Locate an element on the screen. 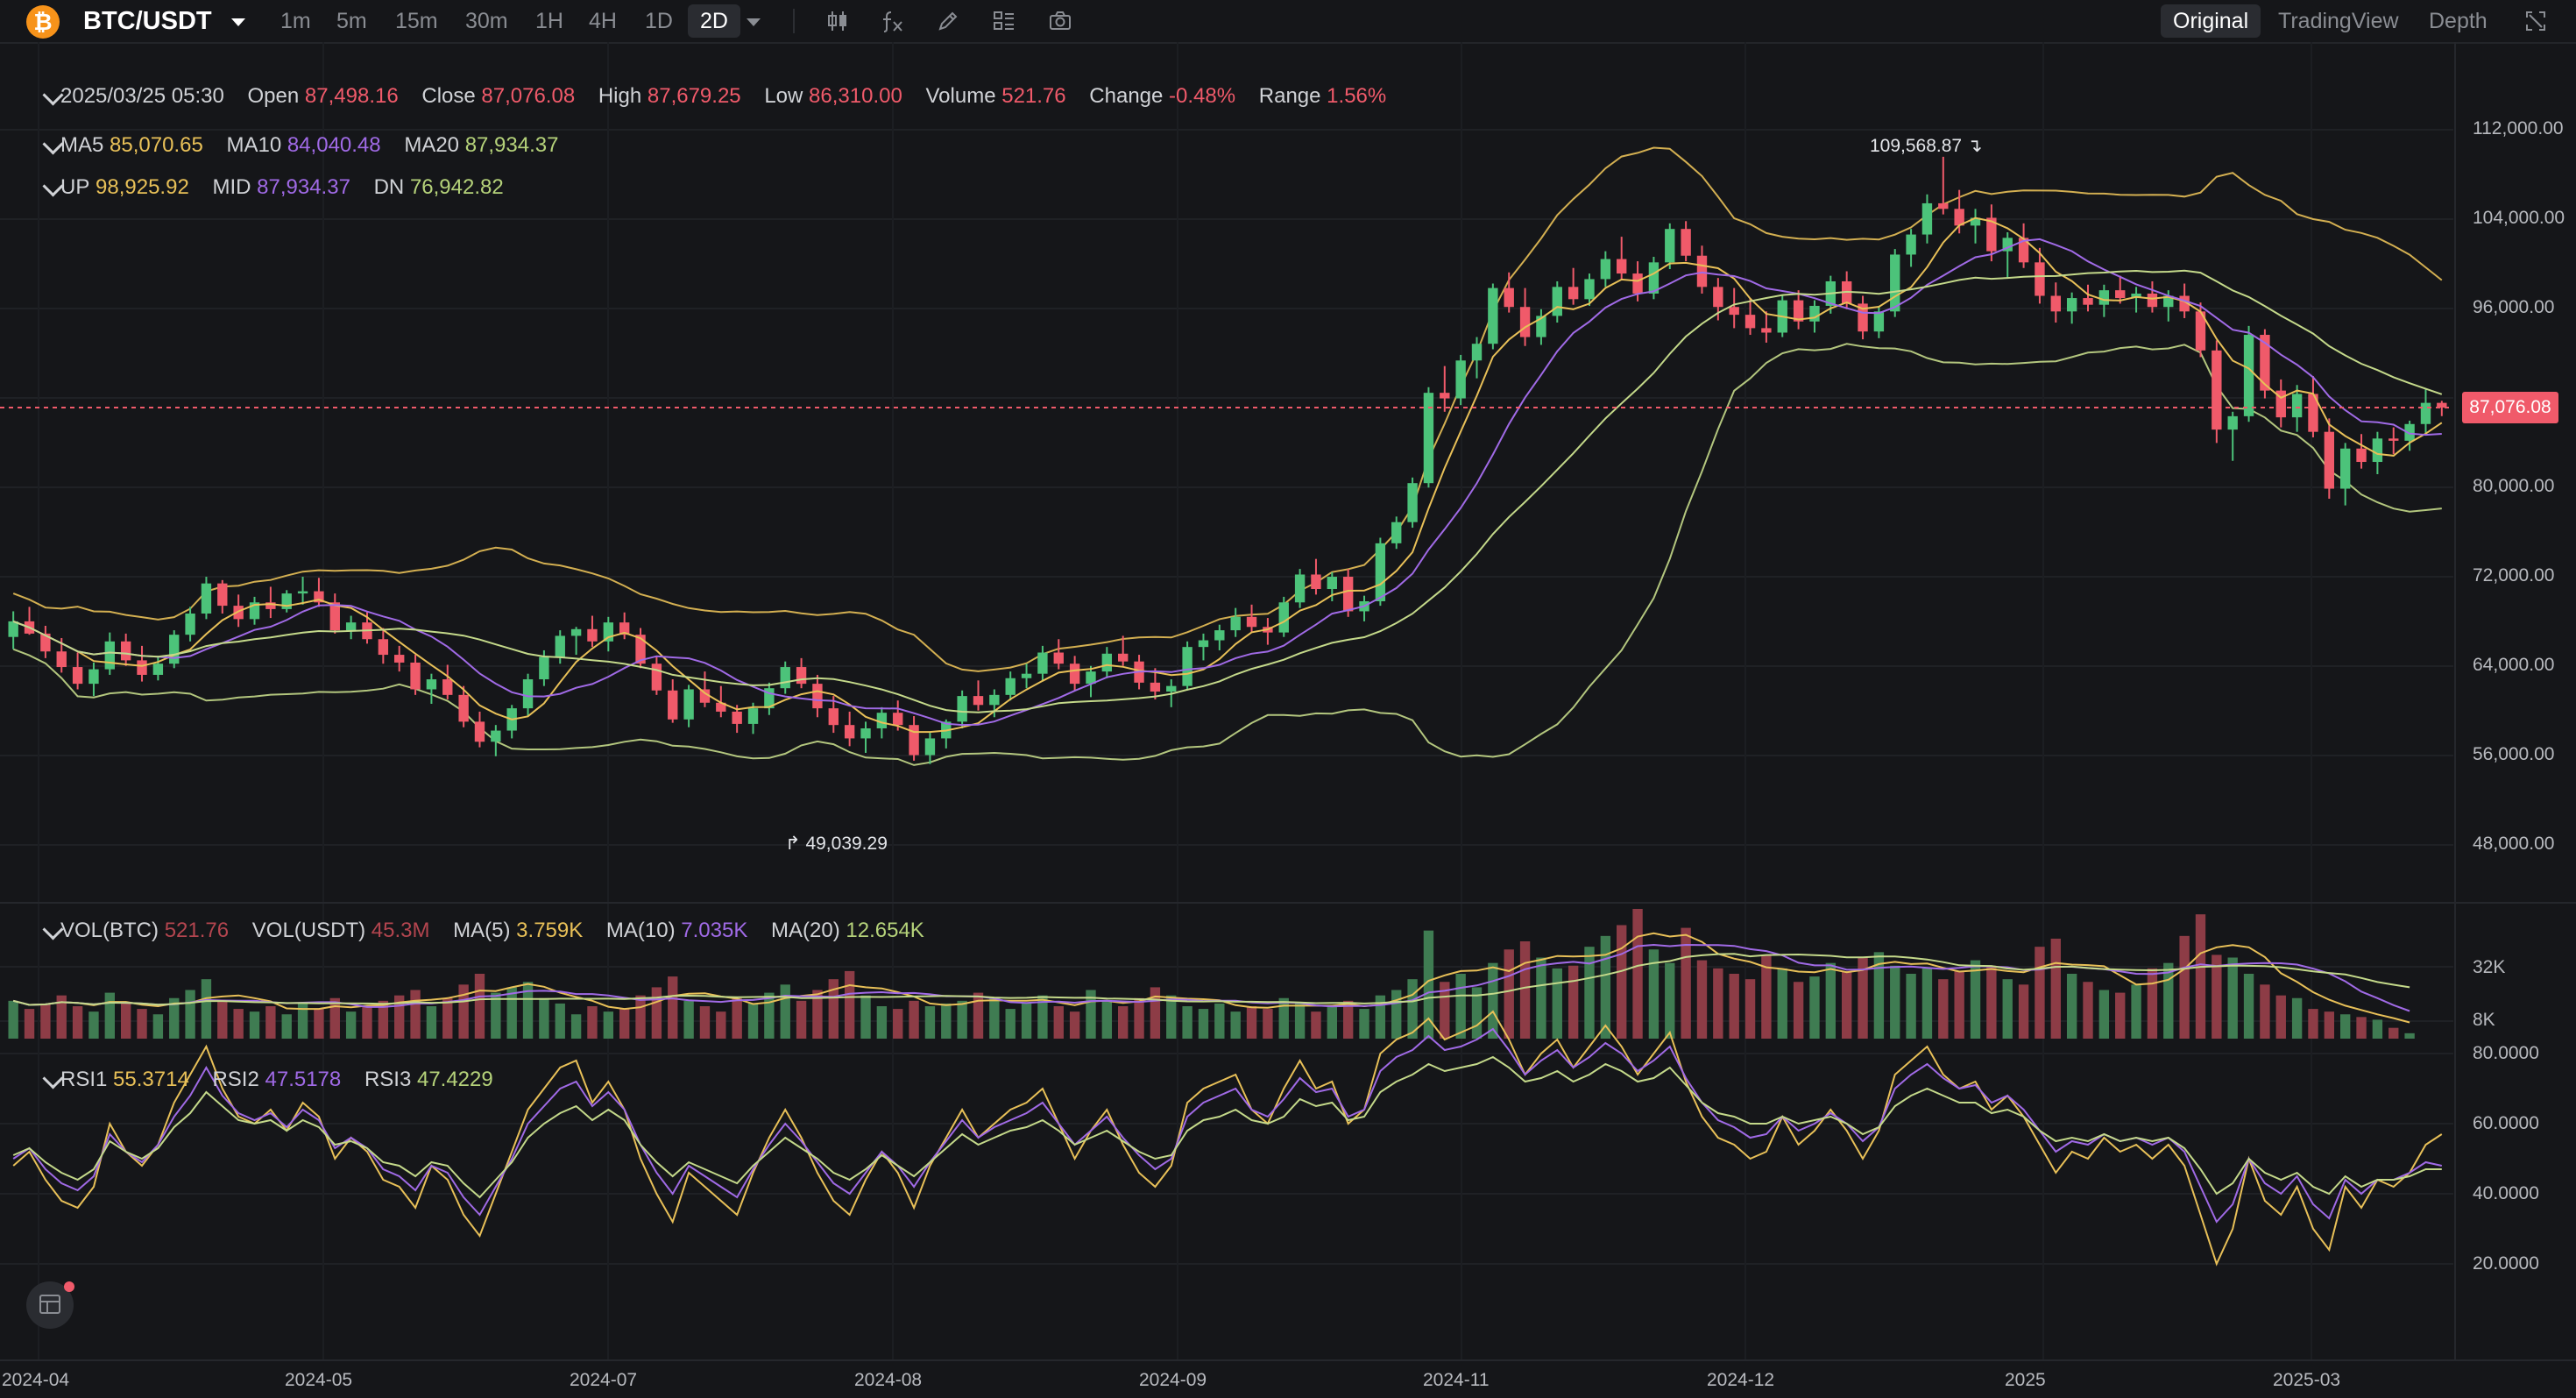 The height and width of the screenshot is (1398, 2576). indicator-fx-icon is located at coordinates (892, 21).